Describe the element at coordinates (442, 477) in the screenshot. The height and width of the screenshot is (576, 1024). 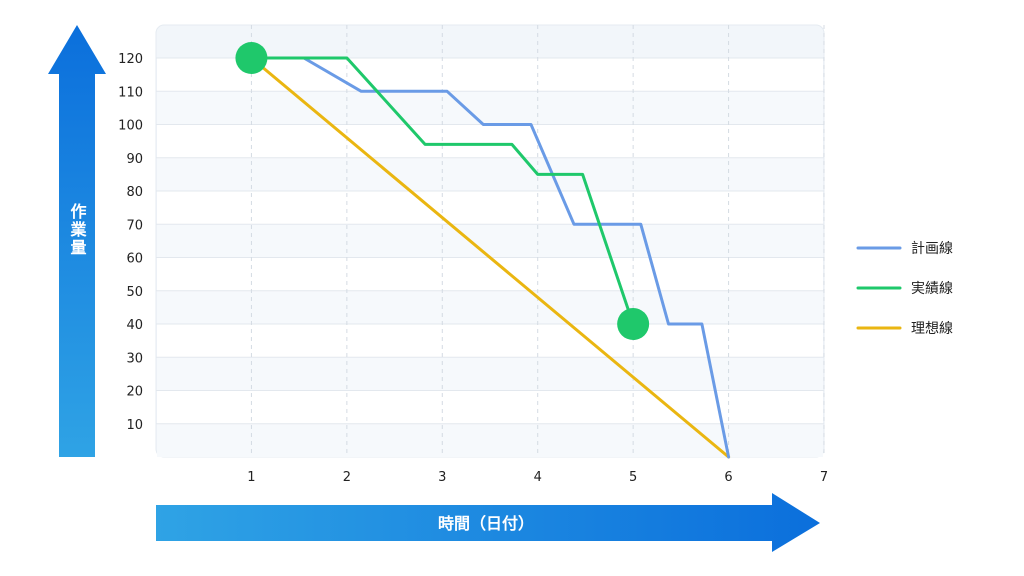
I see `x-tick-label: 3` at that location.